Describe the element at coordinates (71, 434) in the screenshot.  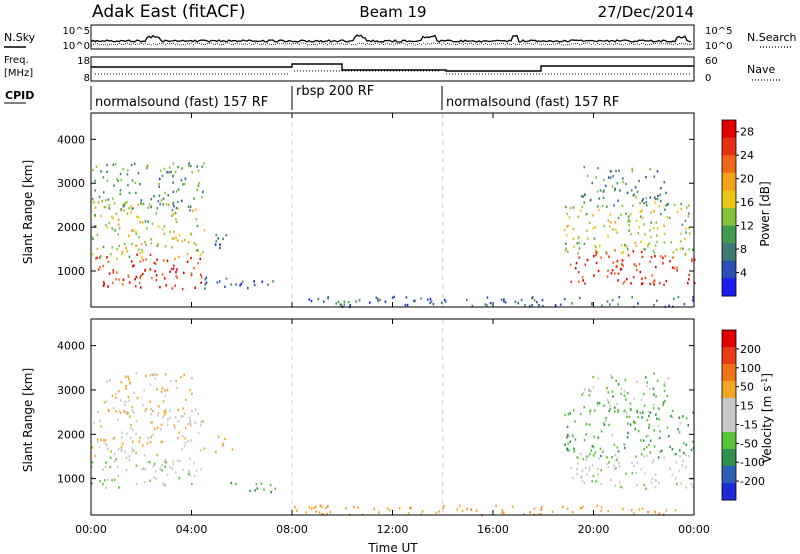
I see `y-tick-label: 2000` at that location.